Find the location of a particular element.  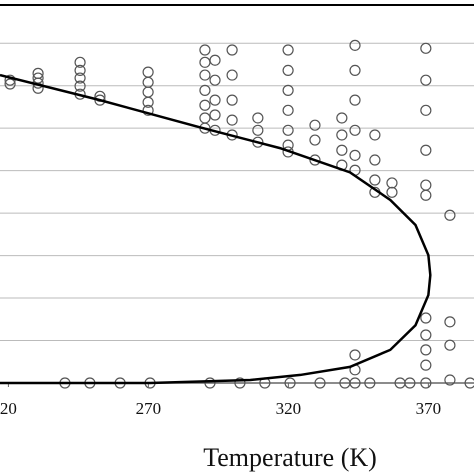

x-tick-label: 270 is located at coordinates (149, 408).